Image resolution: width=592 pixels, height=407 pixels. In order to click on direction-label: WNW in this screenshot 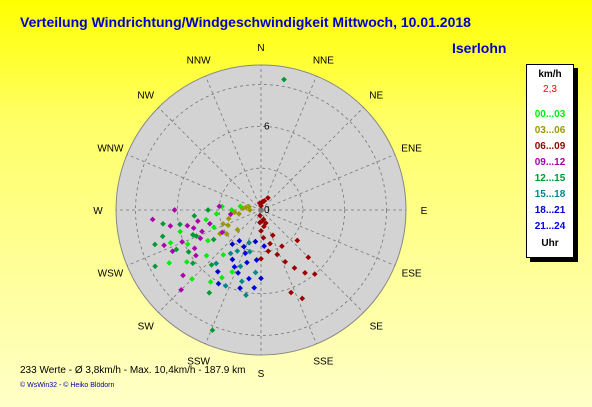, I will do `click(110, 149)`.